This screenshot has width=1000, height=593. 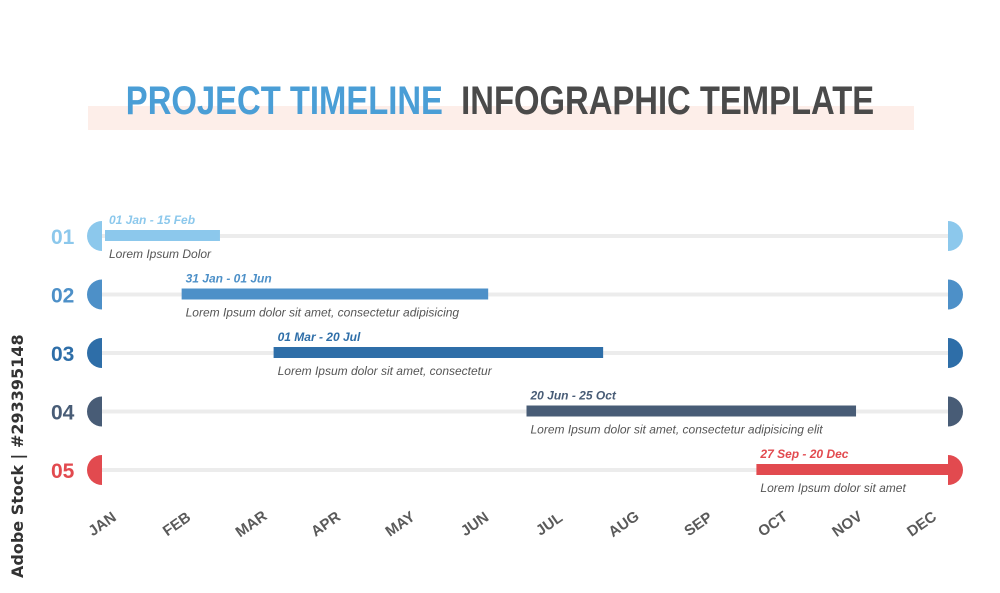 I want to click on title-part-1: PROJECT TIMELINE, so click(x=284, y=101).